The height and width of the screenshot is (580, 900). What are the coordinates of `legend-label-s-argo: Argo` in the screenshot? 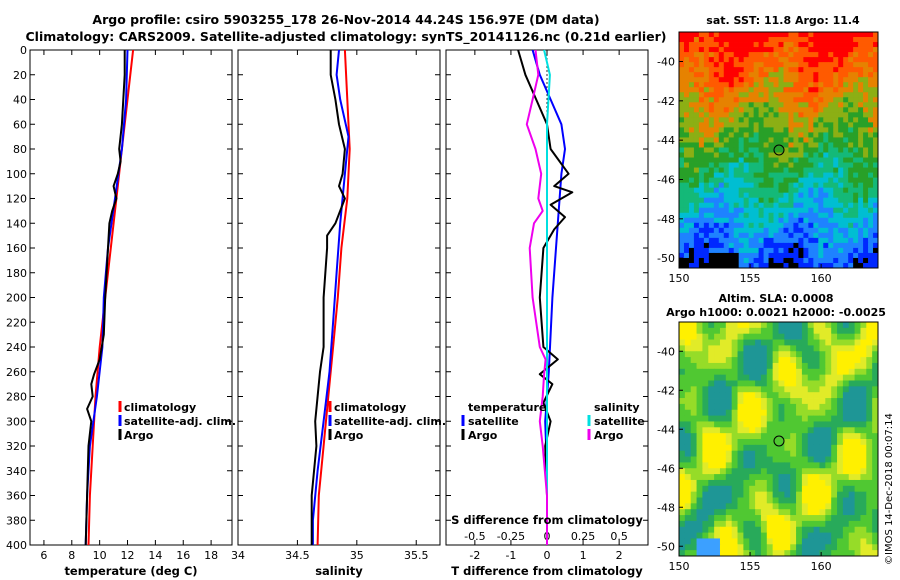 It's located at (609, 435).